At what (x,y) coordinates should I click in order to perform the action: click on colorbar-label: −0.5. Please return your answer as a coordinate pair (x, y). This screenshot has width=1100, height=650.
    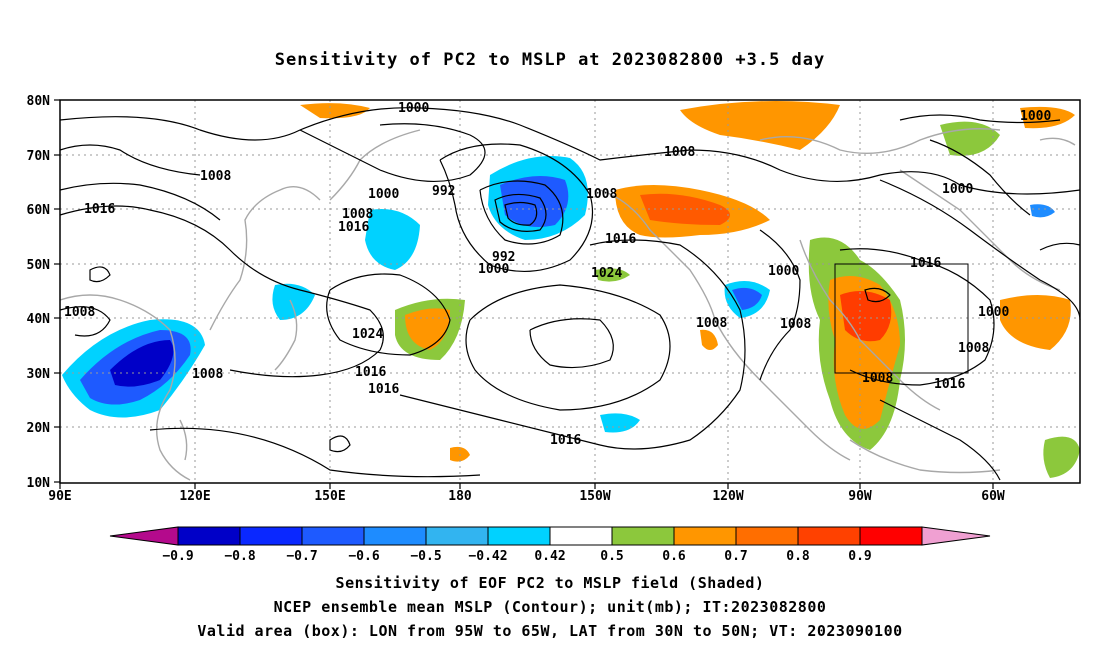
    Looking at the image, I should click on (425, 556).